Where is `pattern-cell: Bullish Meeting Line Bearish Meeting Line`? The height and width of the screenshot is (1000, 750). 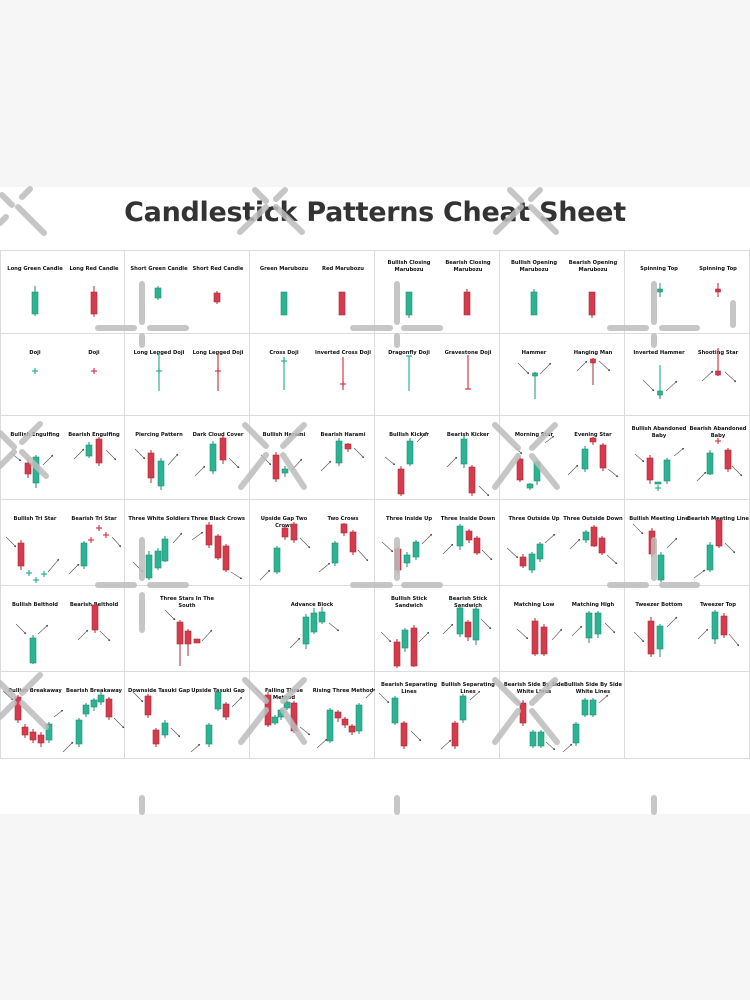
pattern-cell: Bullish Meeting Line Bearish Meeting Line is located at coordinates (687, 543).